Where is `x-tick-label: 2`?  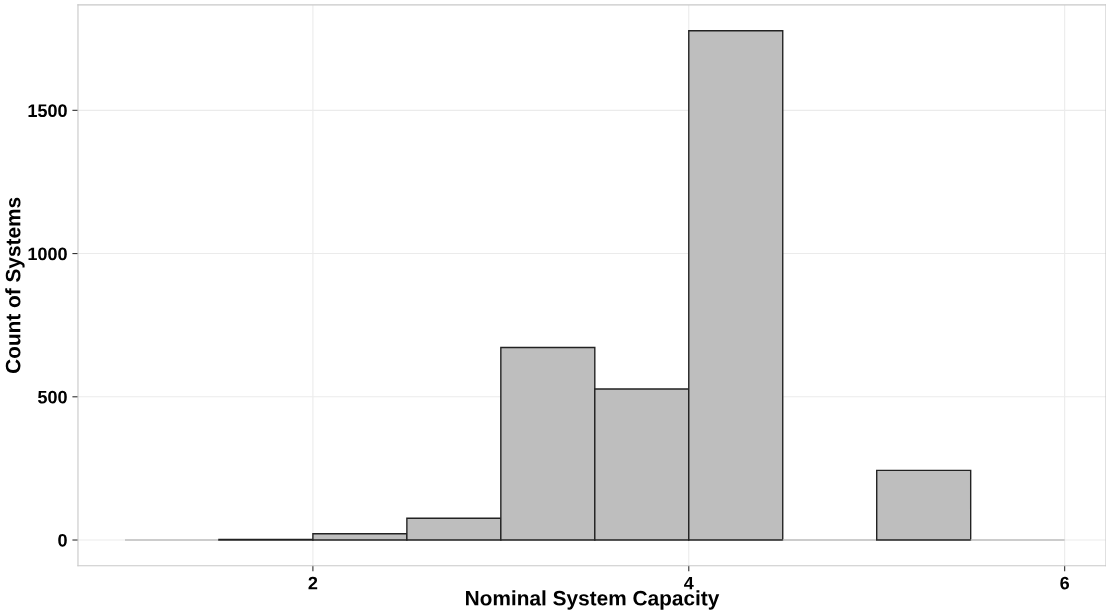
x-tick-label: 2 is located at coordinates (313, 583).